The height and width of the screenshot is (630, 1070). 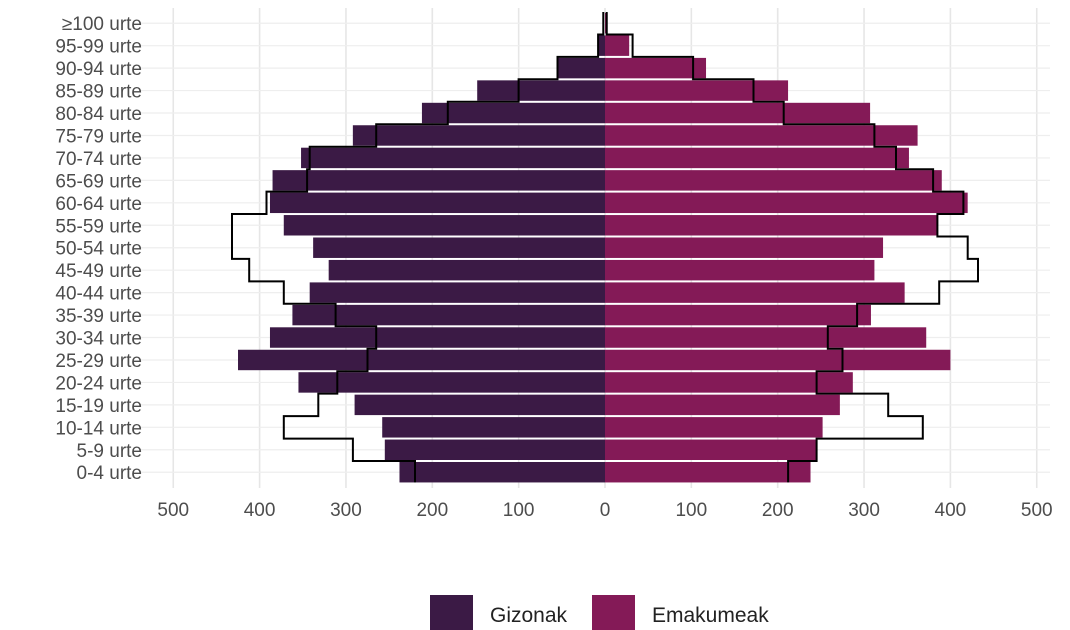 What do you see at coordinates (98, 226) in the screenshot?
I see `category-label: 55-59 urte` at bounding box center [98, 226].